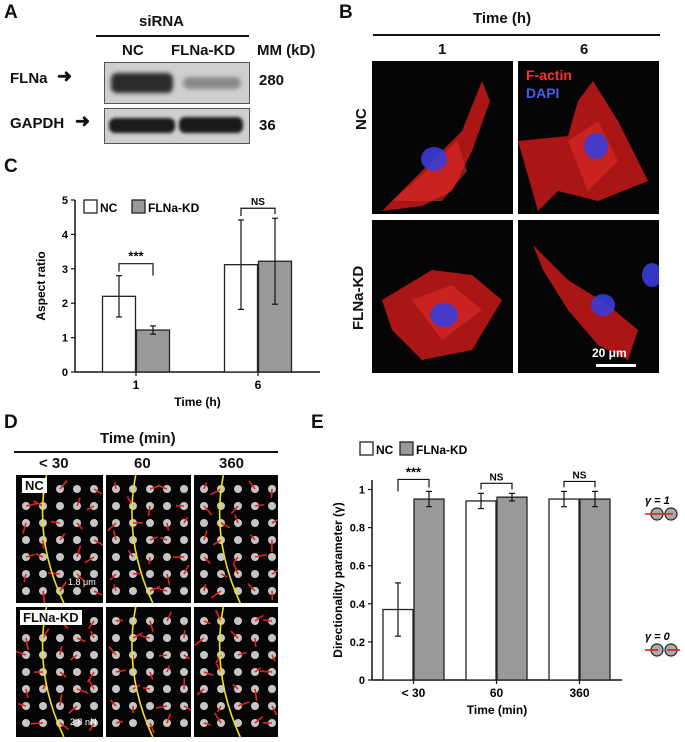 The image size is (685, 742). What do you see at coordinates (142, 83) in the screenshot?
I see `band-flna-nc` at bounding box center [142, 83].